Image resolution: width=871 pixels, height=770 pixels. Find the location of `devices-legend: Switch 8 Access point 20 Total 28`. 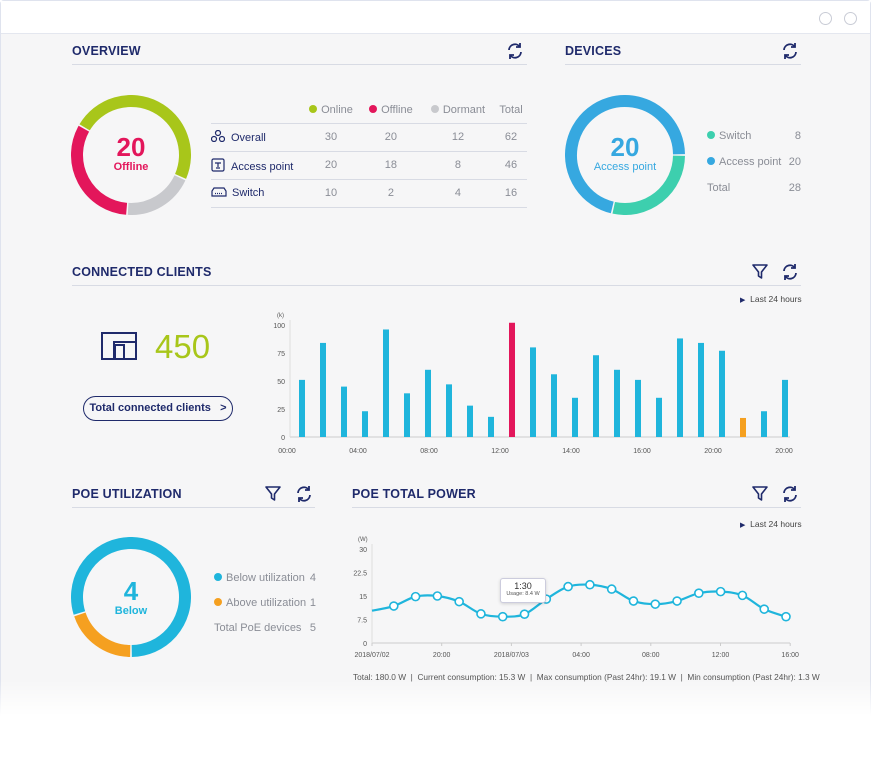

devices-legend: Switch 8 Access point 20 Total 28 is located at coordinates (754, 162).